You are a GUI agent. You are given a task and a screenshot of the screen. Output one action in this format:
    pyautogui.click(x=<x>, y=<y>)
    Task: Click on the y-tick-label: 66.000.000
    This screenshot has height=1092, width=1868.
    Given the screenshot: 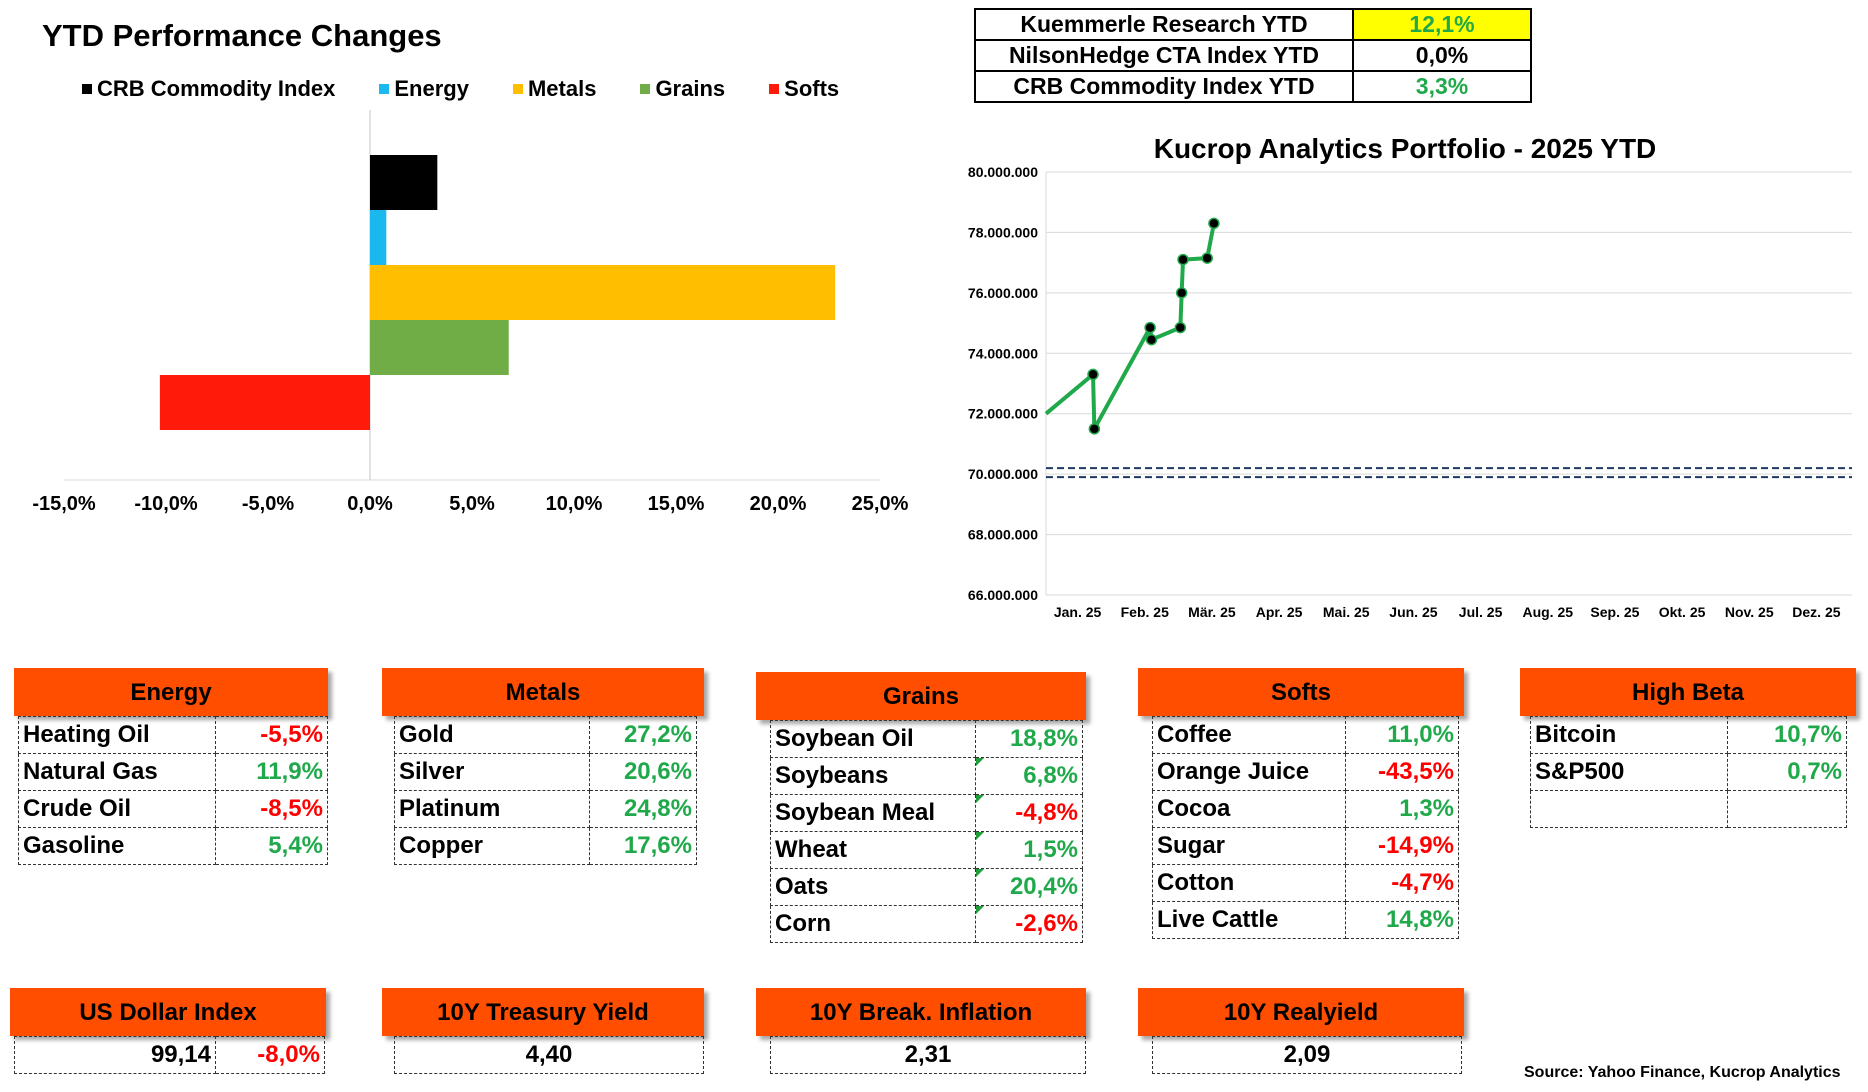 What is the action you would take?
    pyautogui.click(x=1003, y=595)
    